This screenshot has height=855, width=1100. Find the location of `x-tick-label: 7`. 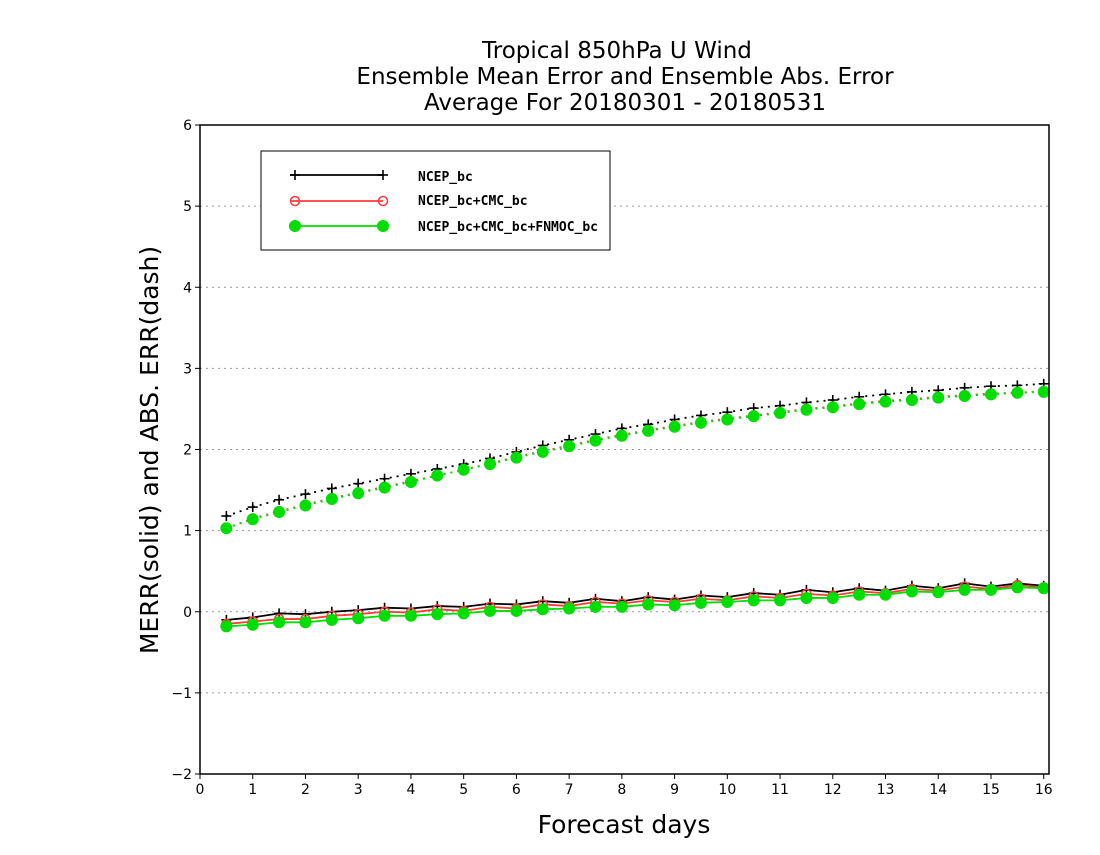

x-tick-label: 7 is located at coordinates (569, 790).